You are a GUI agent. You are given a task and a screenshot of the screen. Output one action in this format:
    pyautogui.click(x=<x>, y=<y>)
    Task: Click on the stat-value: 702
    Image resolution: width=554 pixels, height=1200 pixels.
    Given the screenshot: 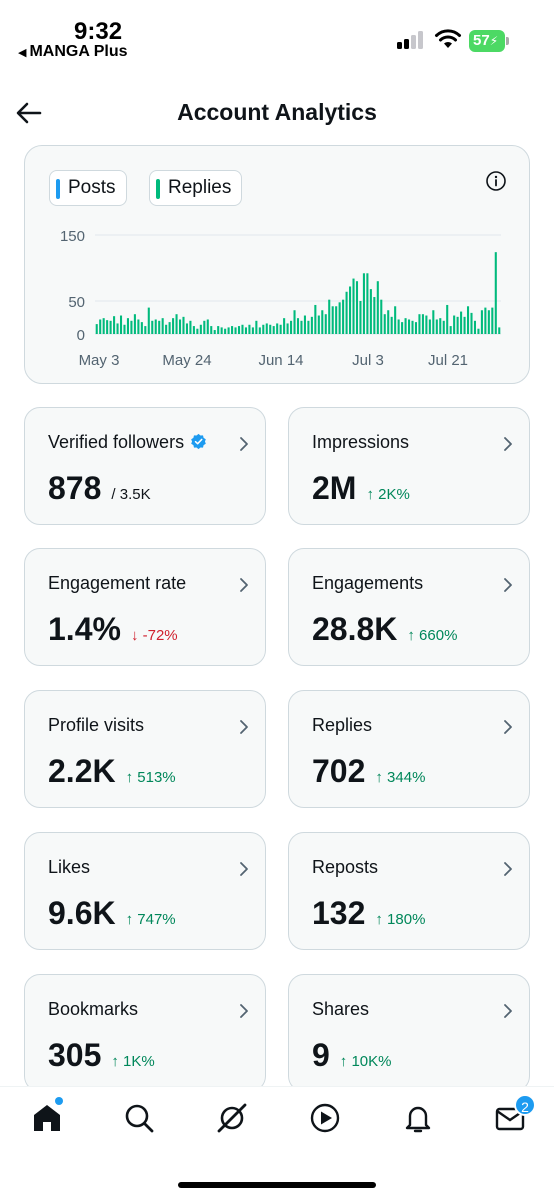 What is the action you would take?
    pyautogui.click(x=339, y=771)
    